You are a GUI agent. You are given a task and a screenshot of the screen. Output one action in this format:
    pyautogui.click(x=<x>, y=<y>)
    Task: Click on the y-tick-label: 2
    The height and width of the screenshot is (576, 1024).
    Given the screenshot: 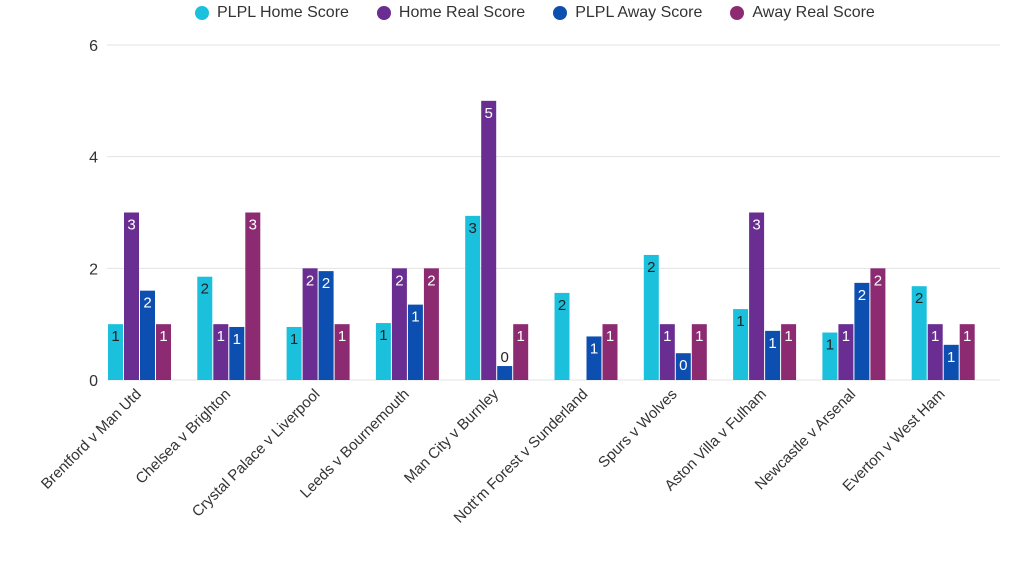 What is the action you would take?
    pyautogui.click(x=93, y=269)
    